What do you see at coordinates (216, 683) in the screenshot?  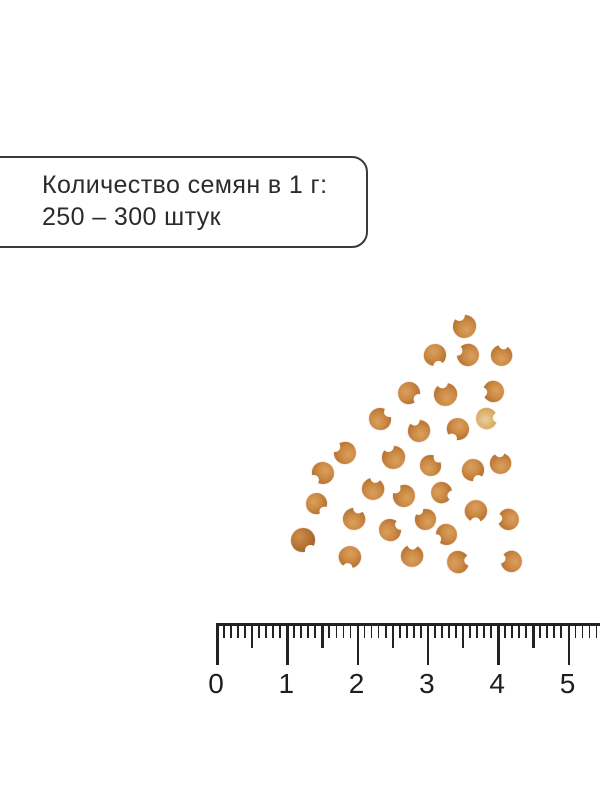 I see `ruler-label-0: 0` at bounding box center [216, 683].